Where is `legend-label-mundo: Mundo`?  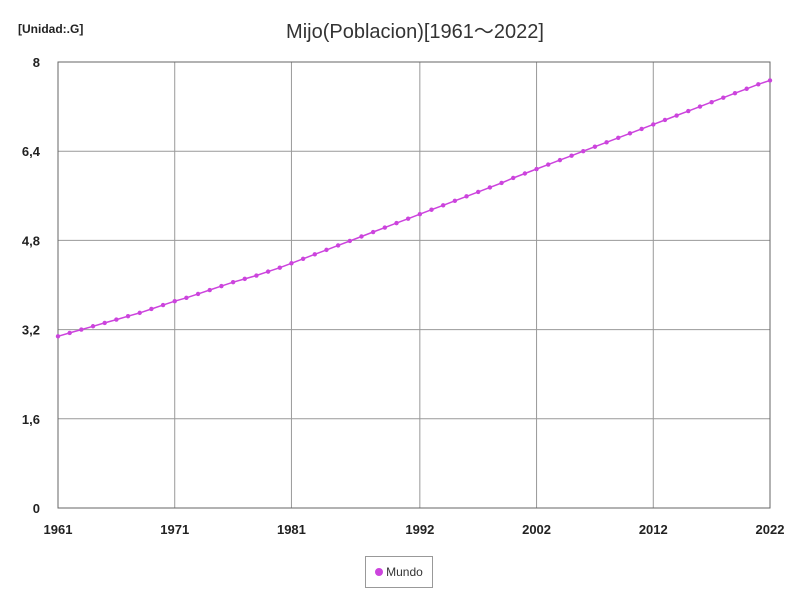
legend-label-mundo: Mundo is located at coordinates (404, 572).